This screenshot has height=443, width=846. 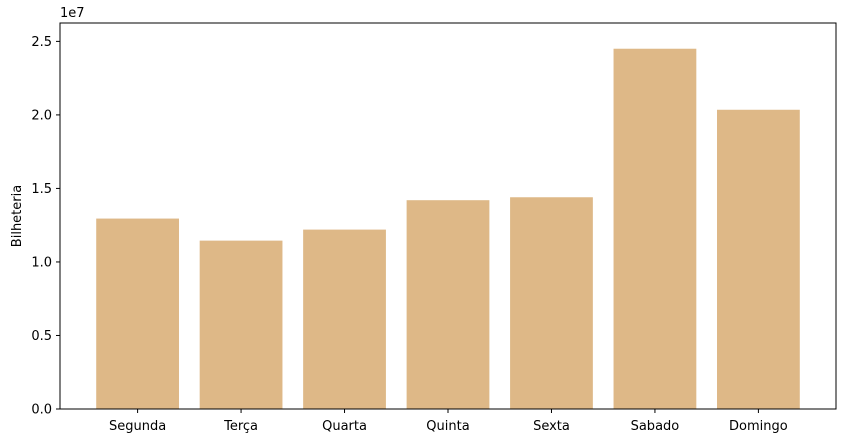 I want to click on y-tick-label: 1.0, so click(x=41, y=262).